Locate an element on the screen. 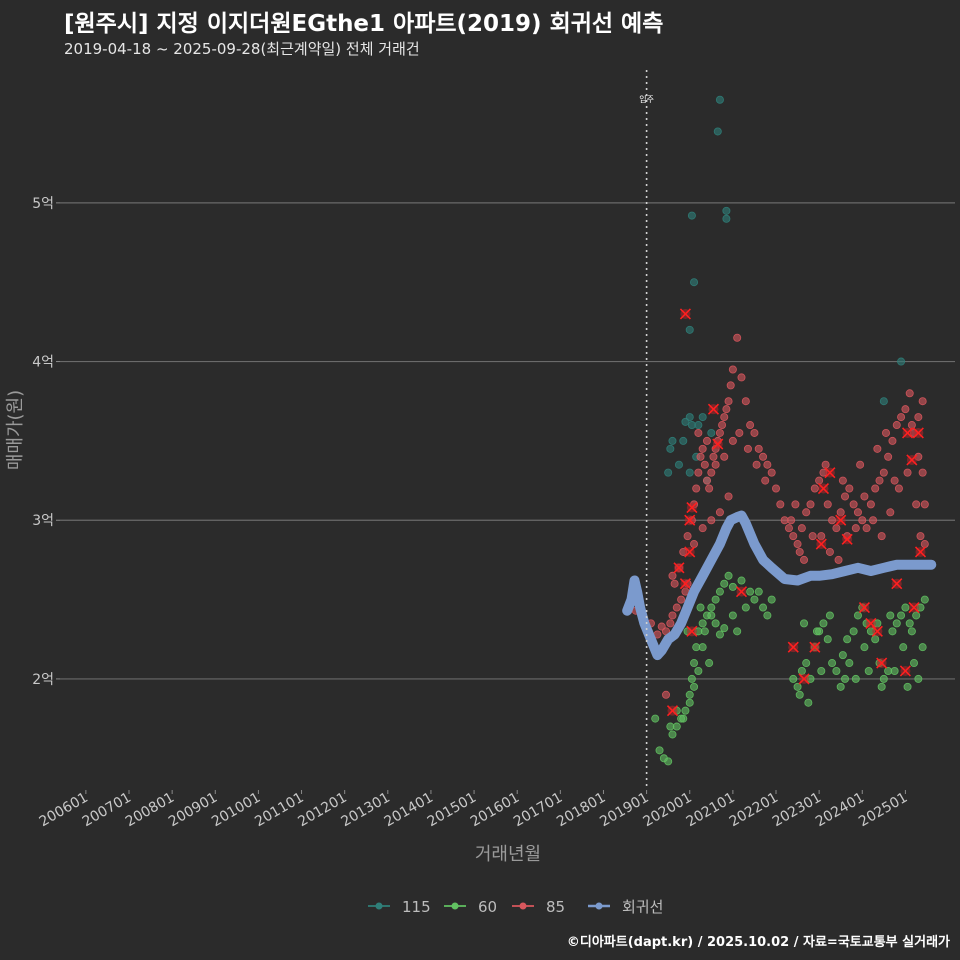 This screenshot has width=960, height=960. x-tick-label: 201501 is located at coordinates (452, 810).